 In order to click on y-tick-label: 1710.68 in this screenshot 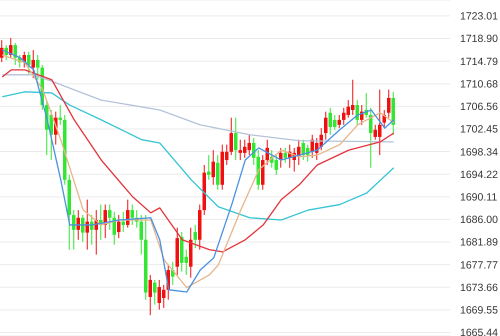, I will do `click(479, 84)`.